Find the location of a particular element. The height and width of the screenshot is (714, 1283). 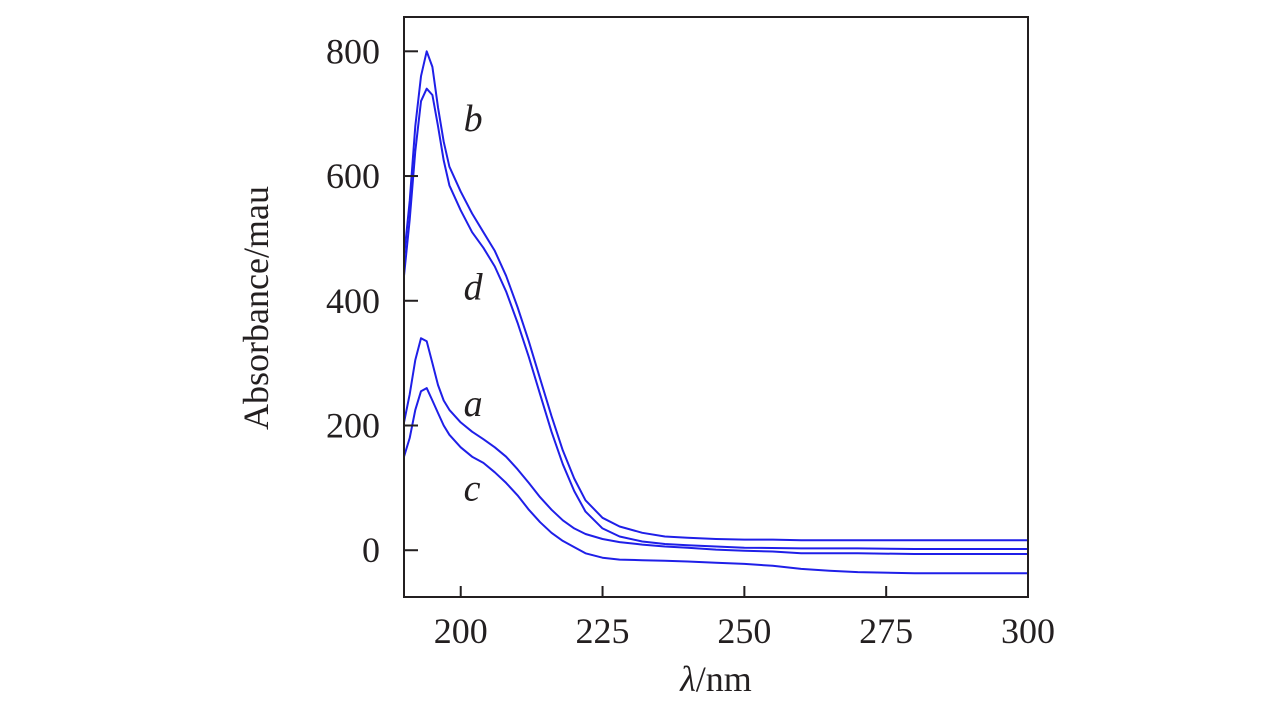

x-axis-unit: /nm is located at coordinates (724, 679).